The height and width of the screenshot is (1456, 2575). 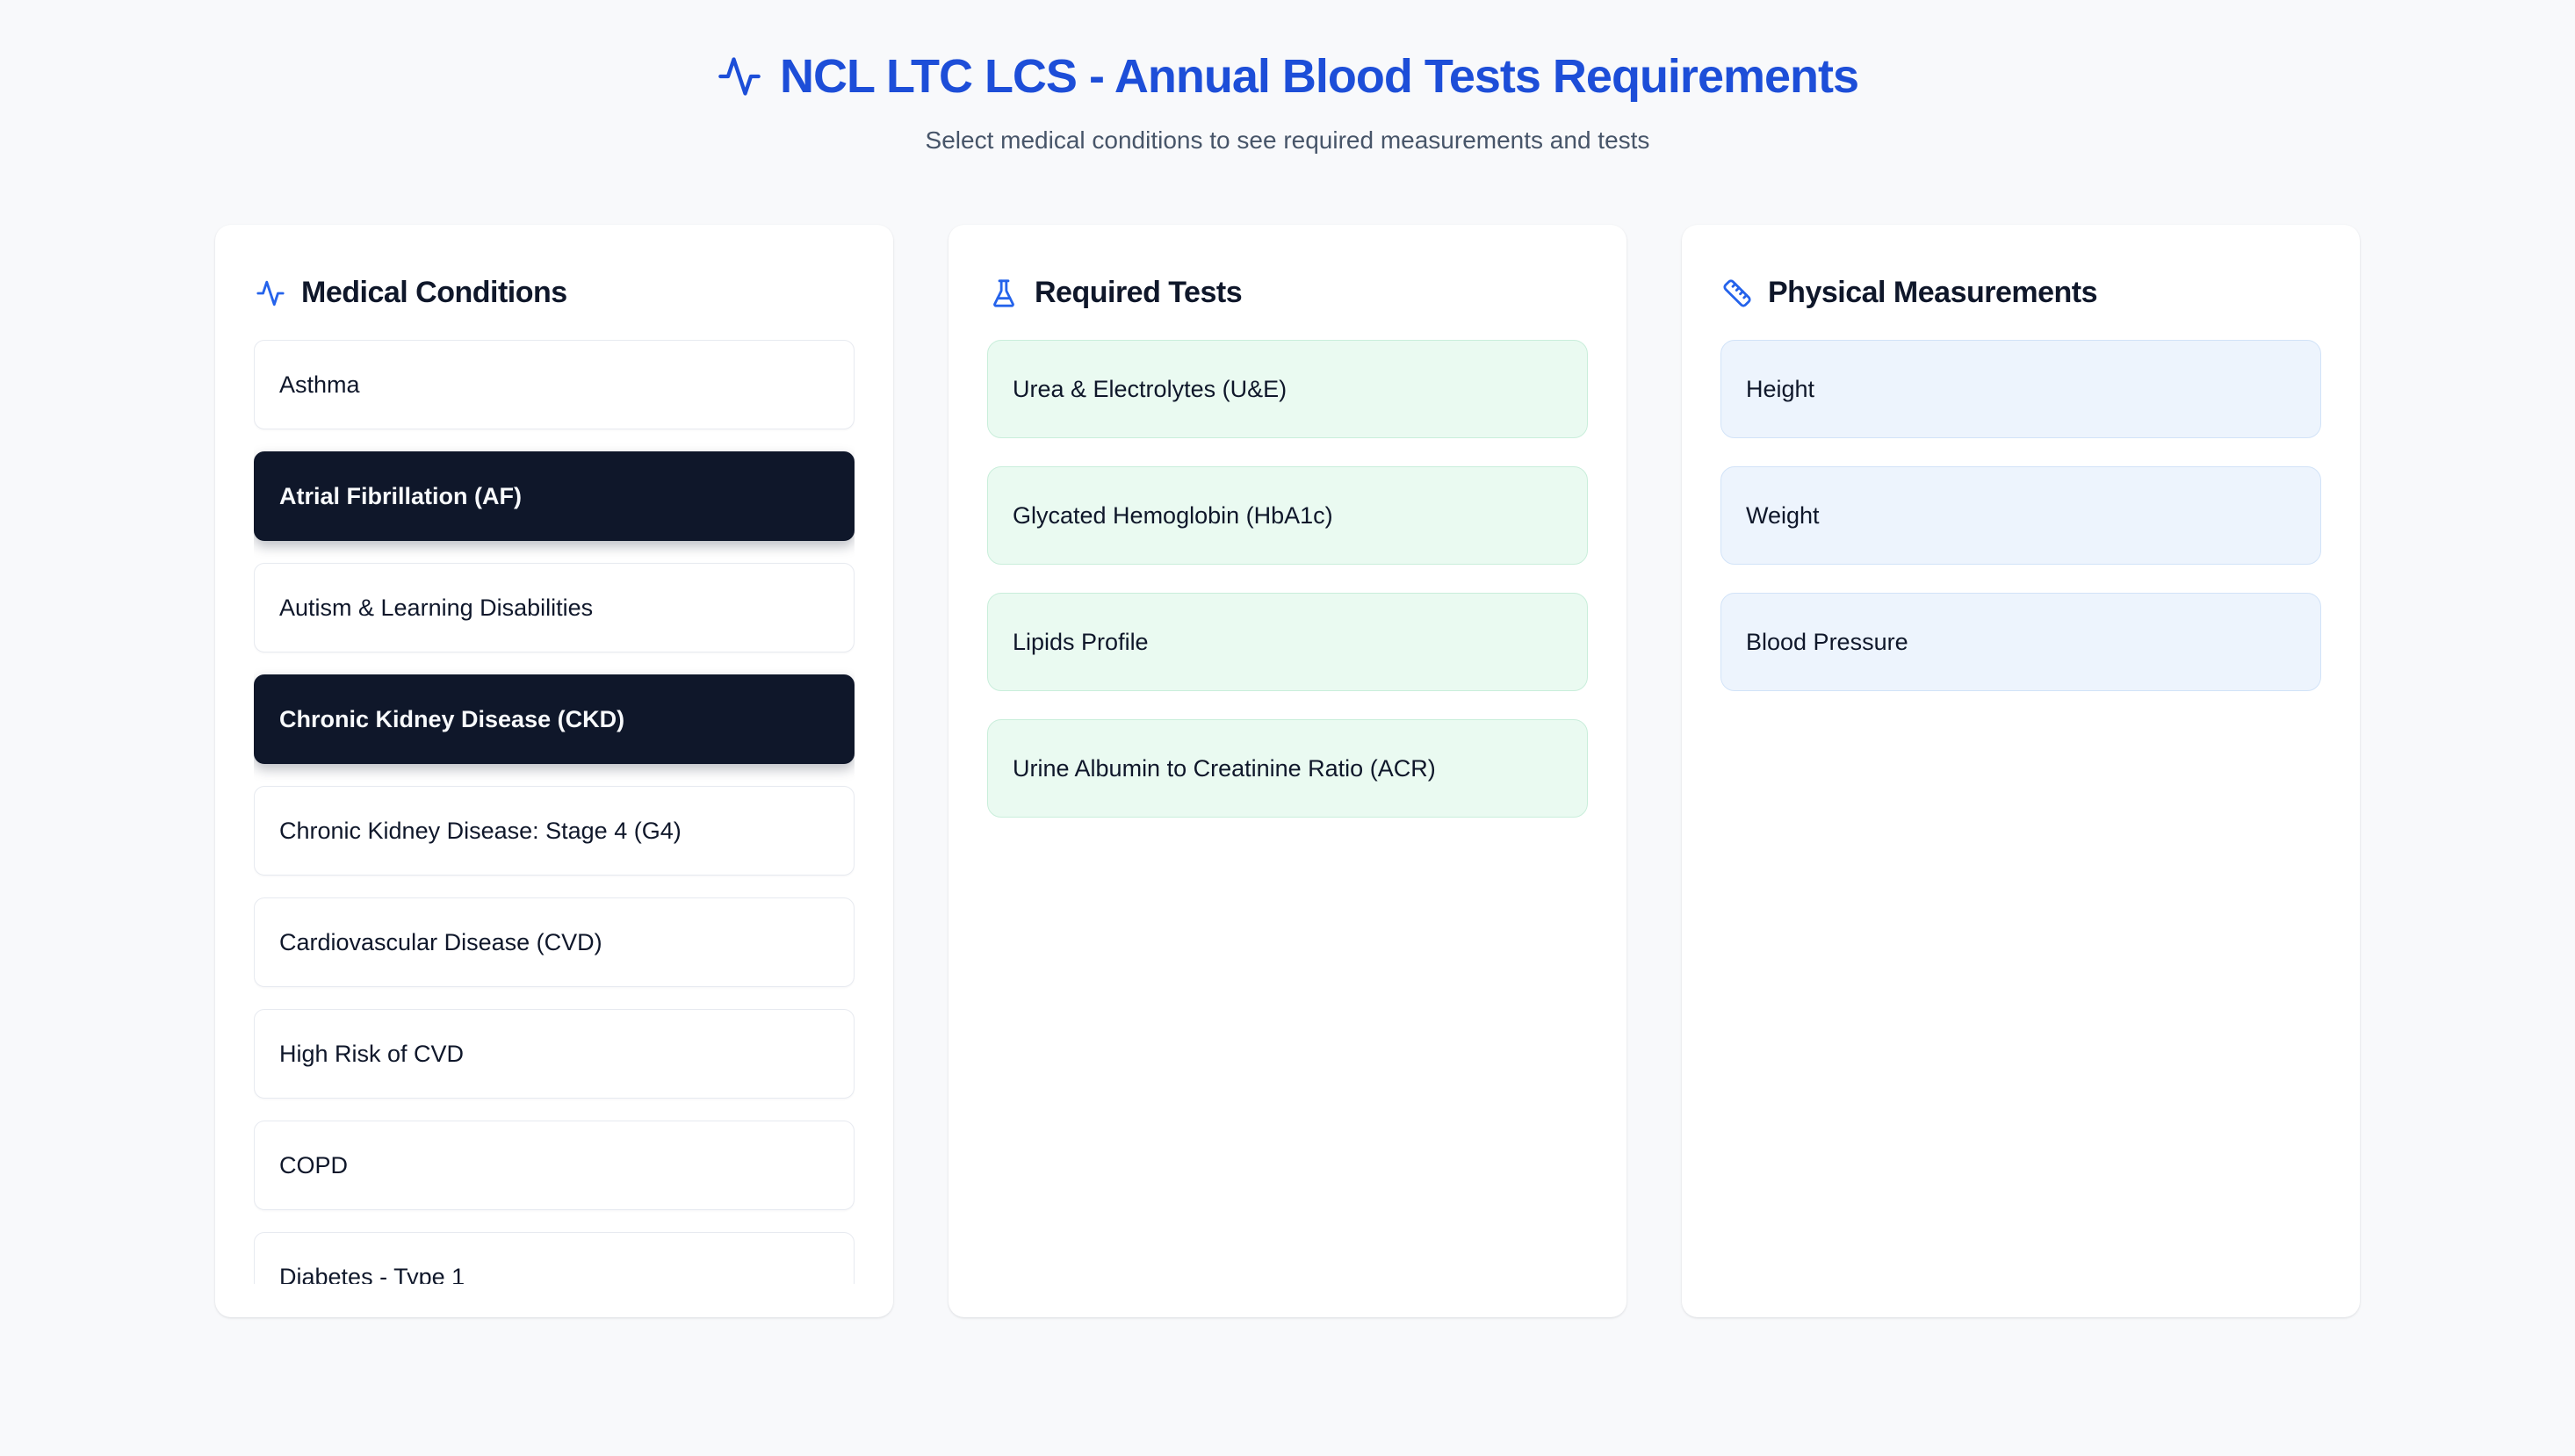 I want to click on measurements-list: Height Weight Blood Pressure, so click(x=2021, y=529).